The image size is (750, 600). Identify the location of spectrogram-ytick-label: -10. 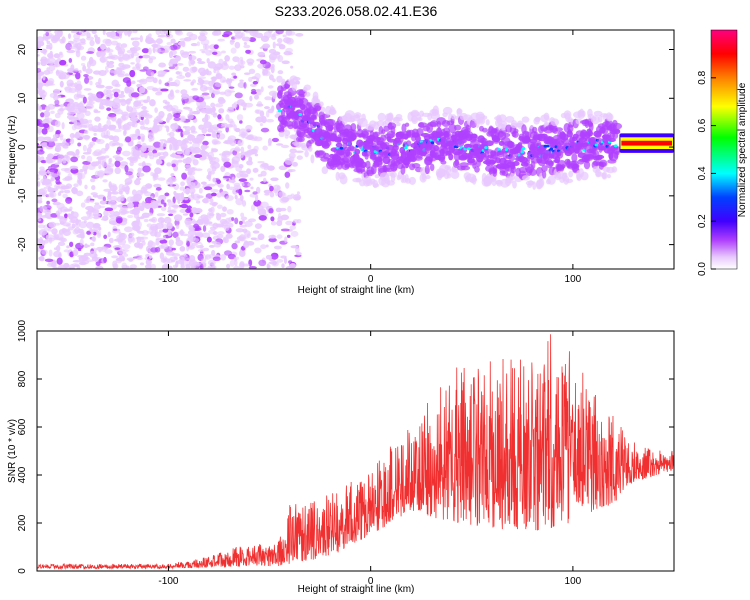
(22, 195).